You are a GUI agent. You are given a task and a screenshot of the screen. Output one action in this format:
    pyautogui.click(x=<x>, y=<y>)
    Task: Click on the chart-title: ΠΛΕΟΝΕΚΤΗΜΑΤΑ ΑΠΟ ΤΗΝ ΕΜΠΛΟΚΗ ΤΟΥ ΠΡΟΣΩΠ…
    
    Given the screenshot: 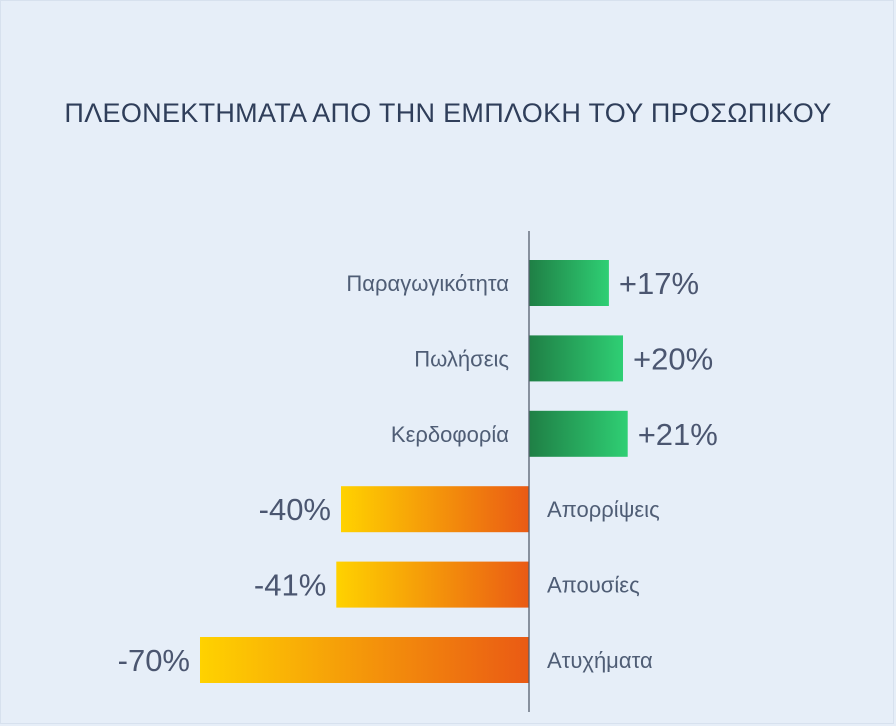 What is the action you would take?
    pyautogui.click(x=448, y=113)
    